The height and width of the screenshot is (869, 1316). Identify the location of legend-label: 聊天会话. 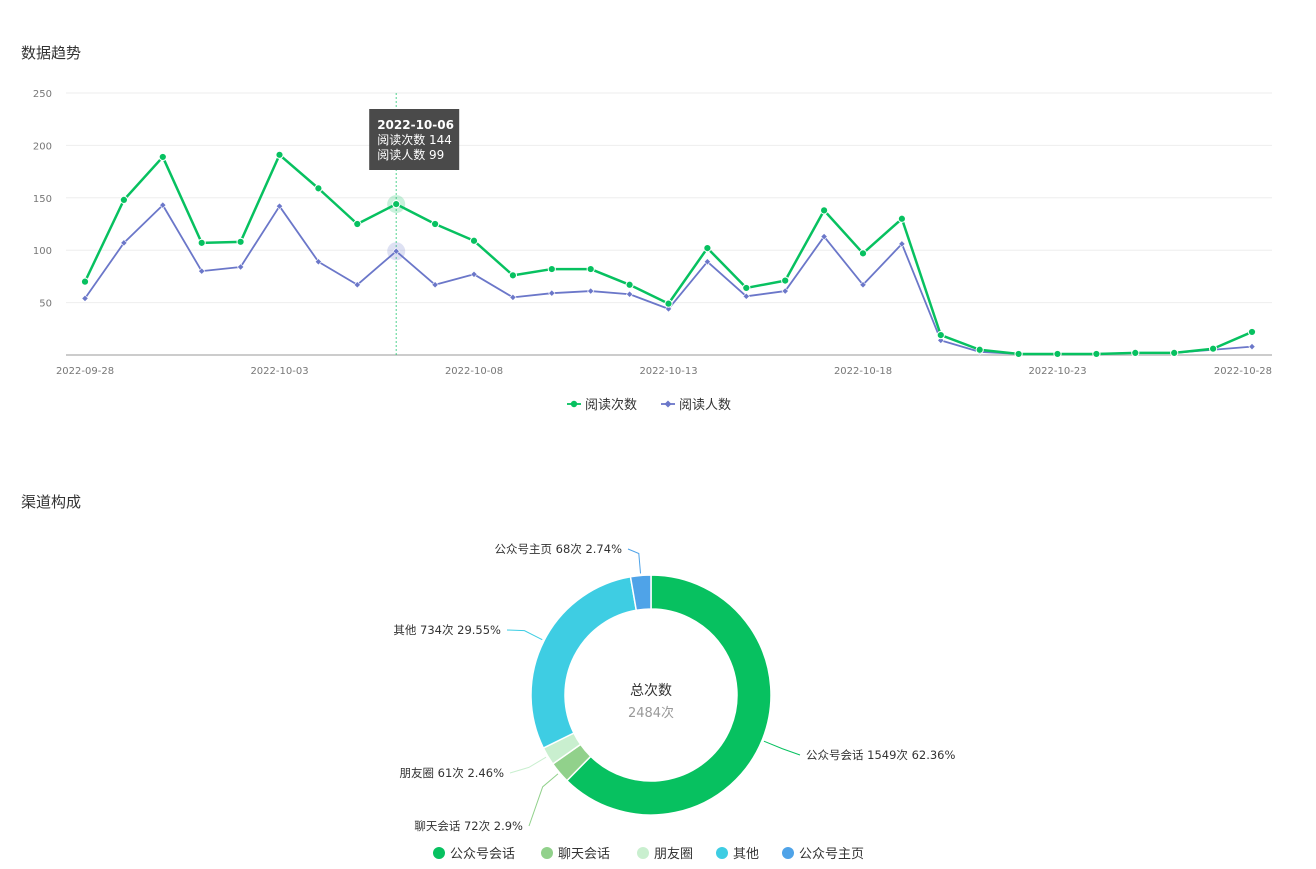
(584, 854).